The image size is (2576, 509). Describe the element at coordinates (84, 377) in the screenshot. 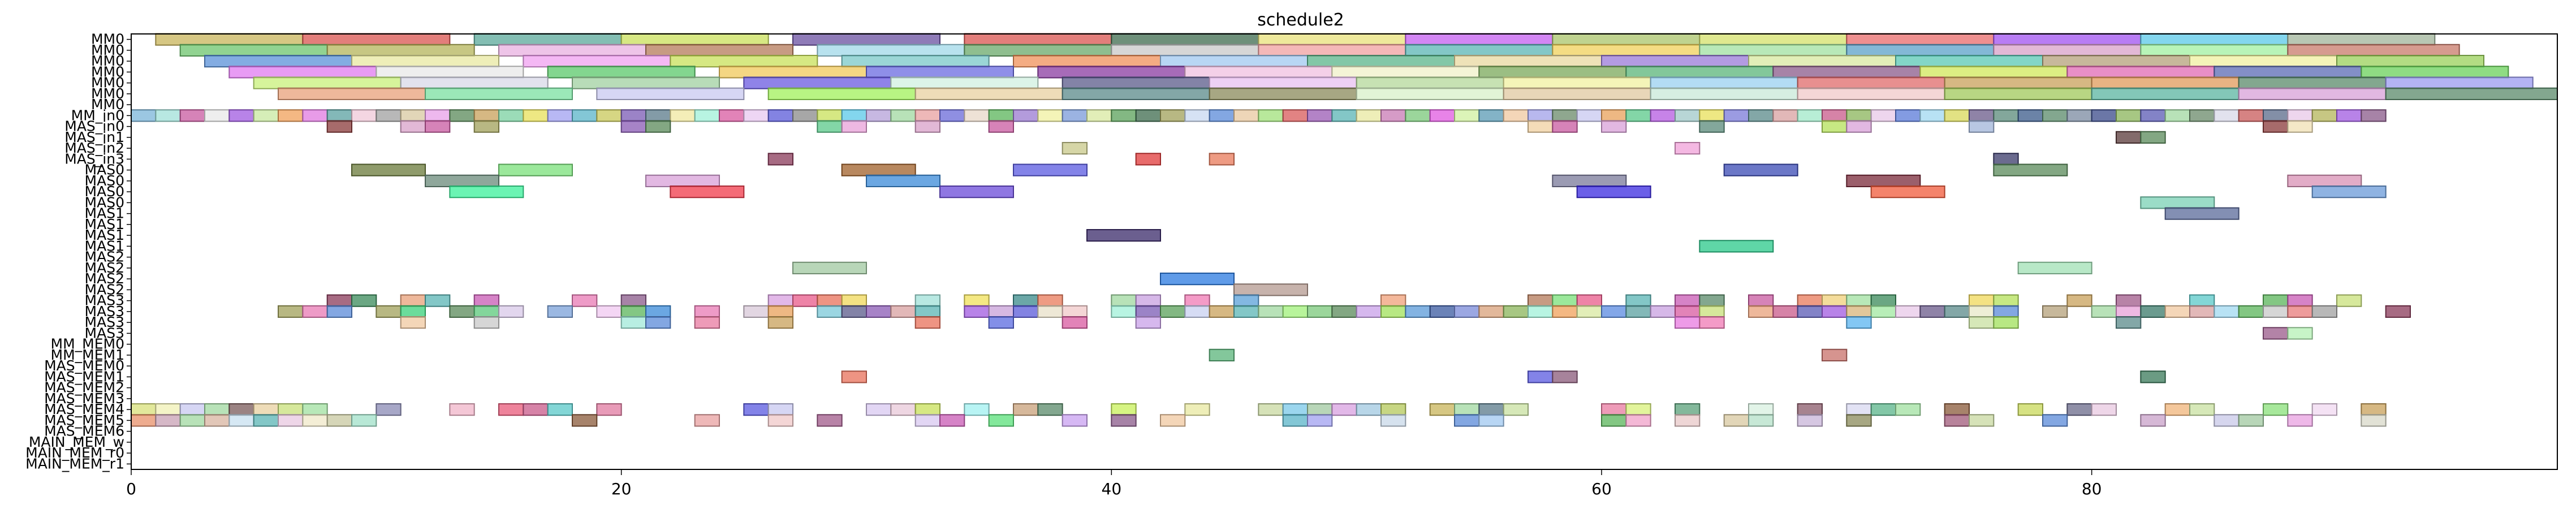

I see `y-tick-label: MAS_MEM1` at that location.